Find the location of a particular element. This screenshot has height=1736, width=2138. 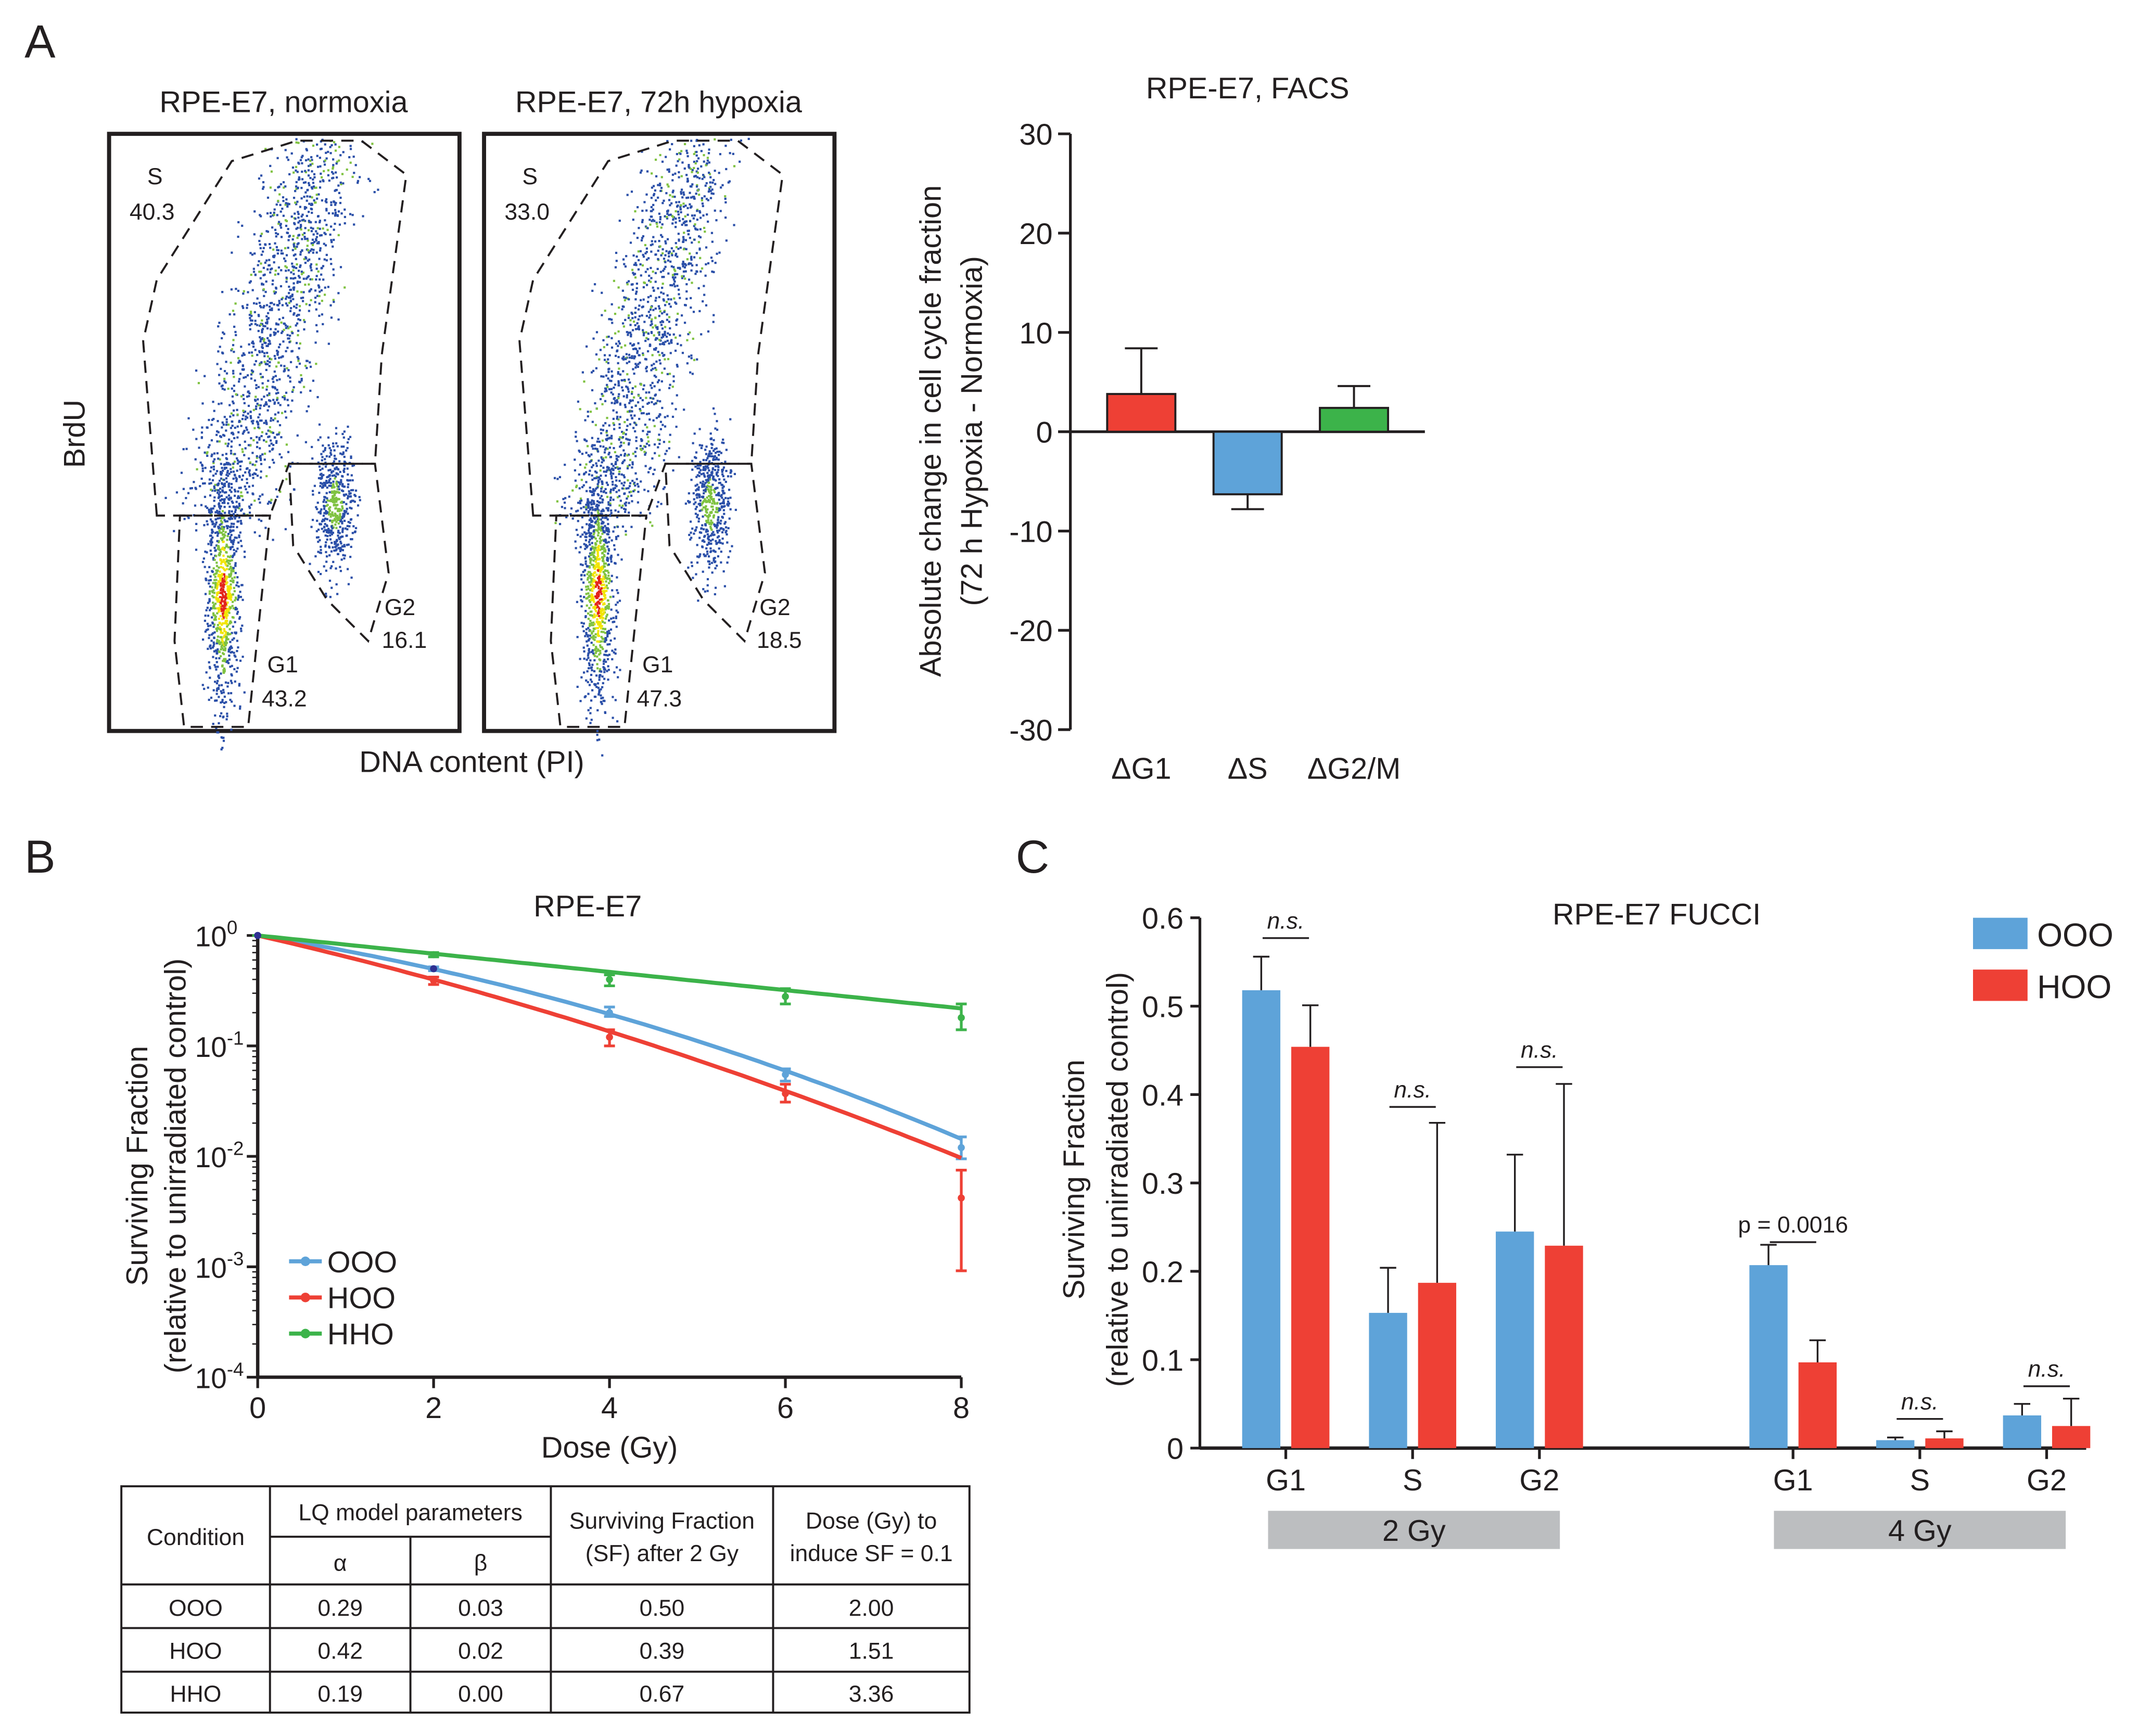

flow-plot-frame is located at coordinates (659, 432).